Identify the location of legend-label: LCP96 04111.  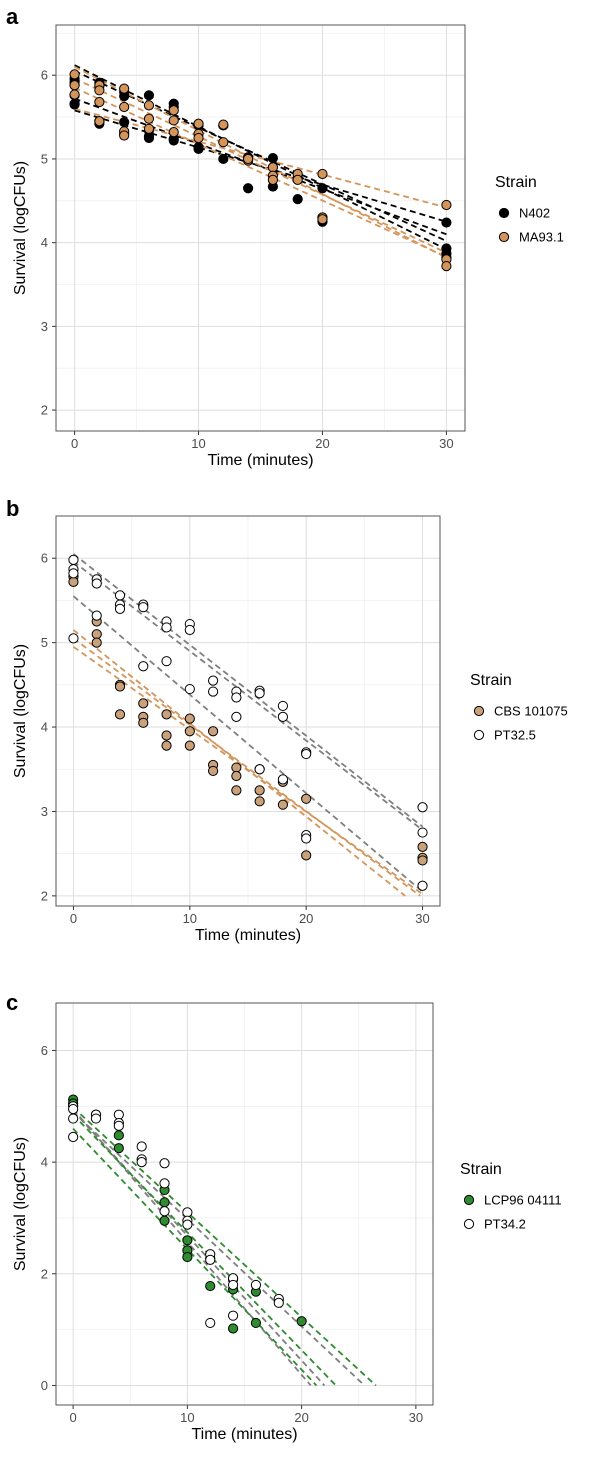
(523, 1200).